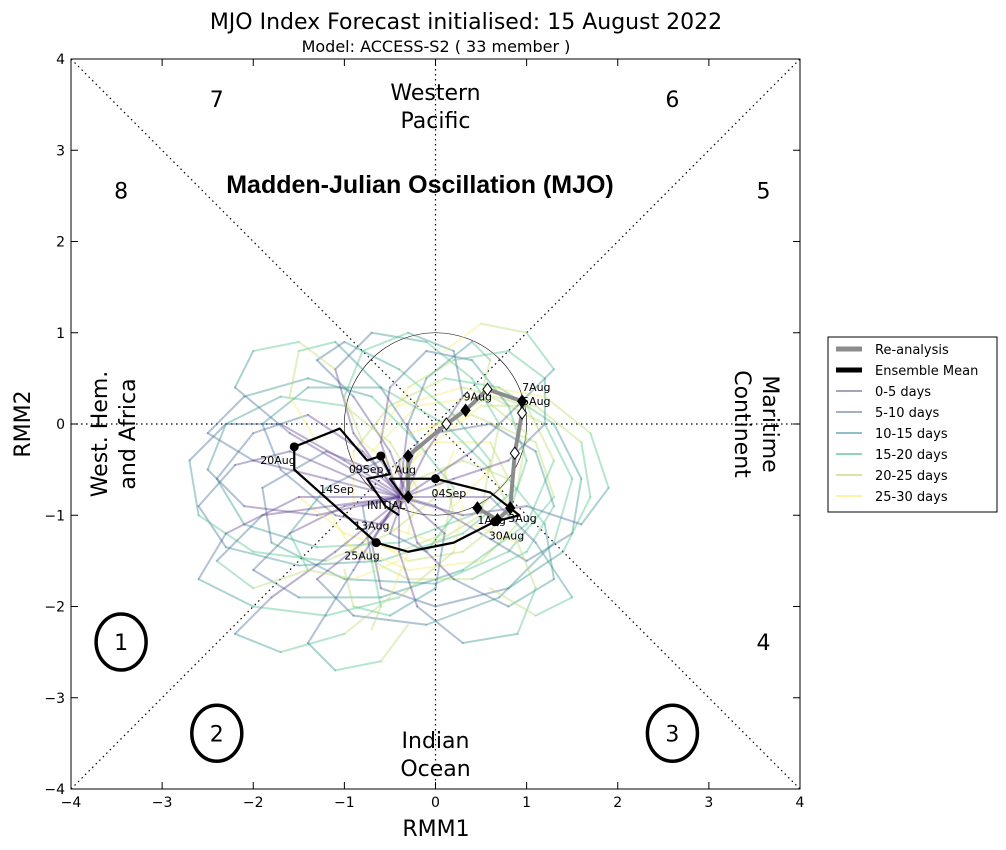 Image resolution: width=1006 pixels, height=850 pixels. What do you see at coordinates (436, 46) in the screenshot?
I see `chart-subtitle: Model: ACCESS-S2 ( 33 member )` at bounding box center [436, 46].